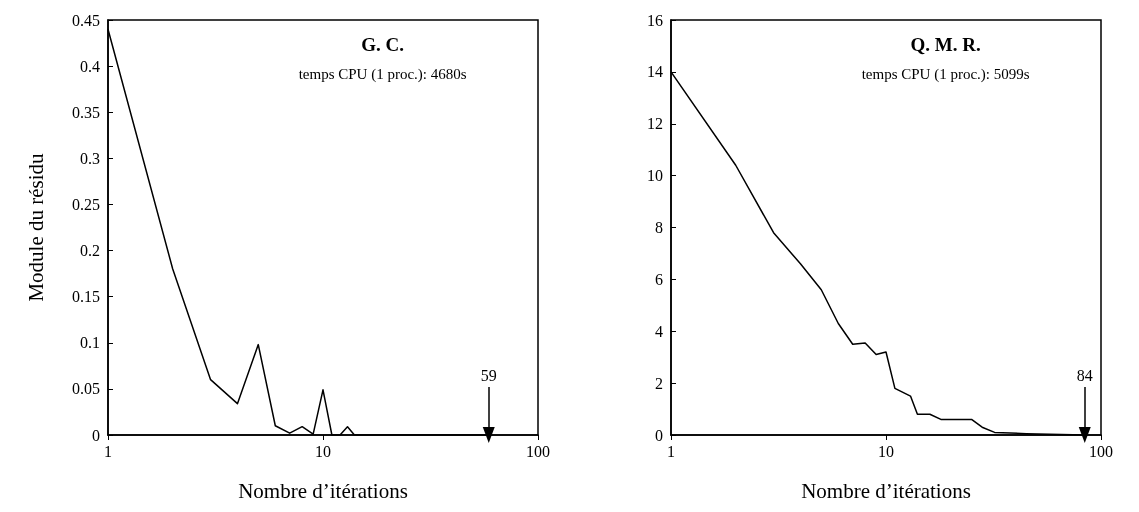 This screenshot has height=512, width=1139. What do you see at coordinates (655, 124) in the screenshot?
I see `y-tick-label: 12` at bounding box center [655, 124].